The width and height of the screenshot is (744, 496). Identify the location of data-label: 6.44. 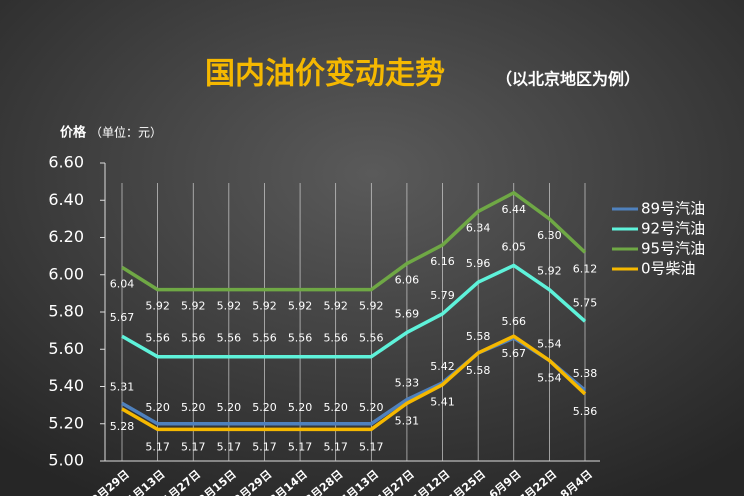
(514, 209).